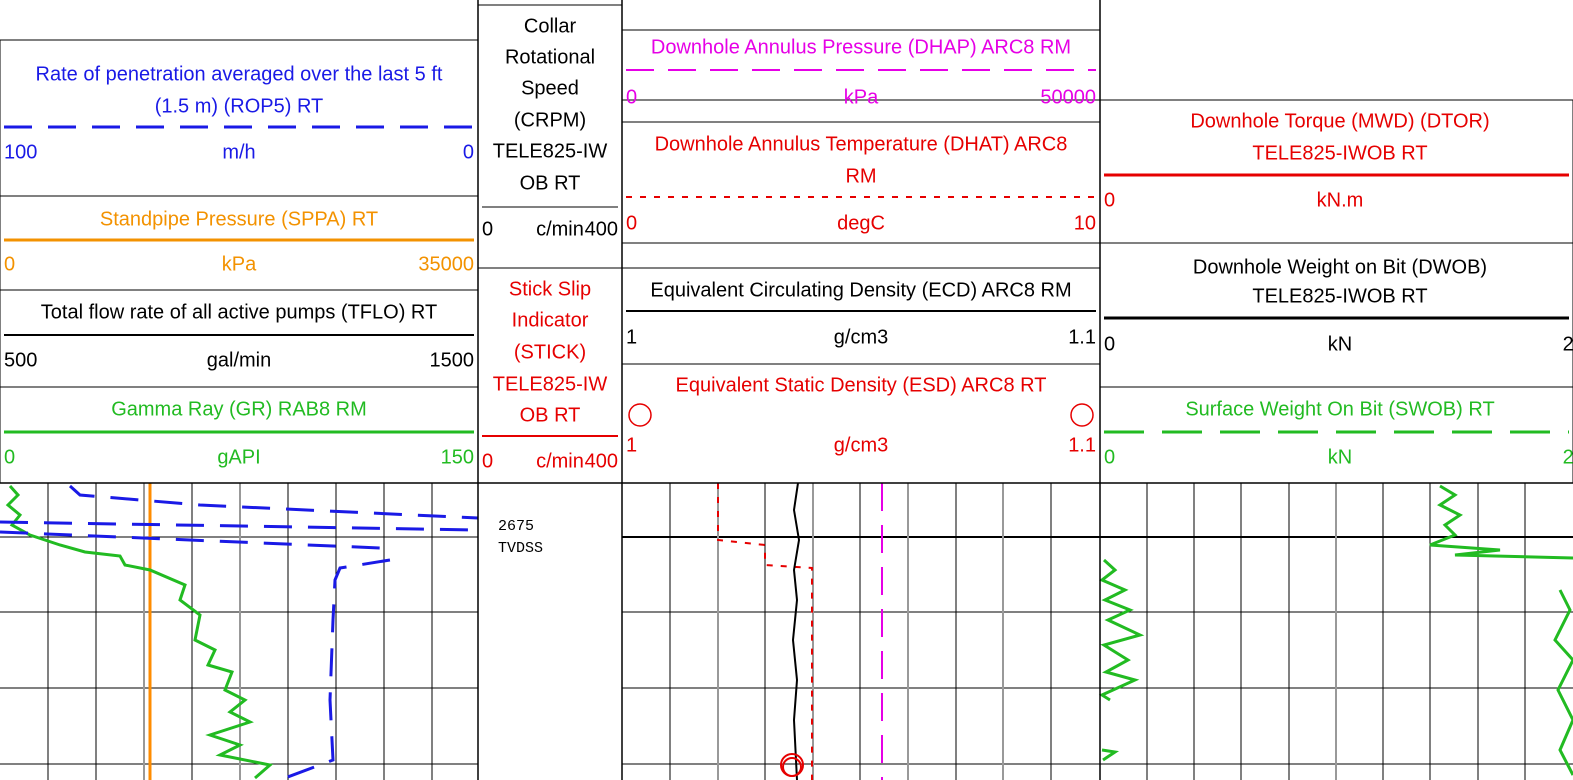 The image size is (1573, 780). I want to click on scale-min: 500, so click(20, 360).